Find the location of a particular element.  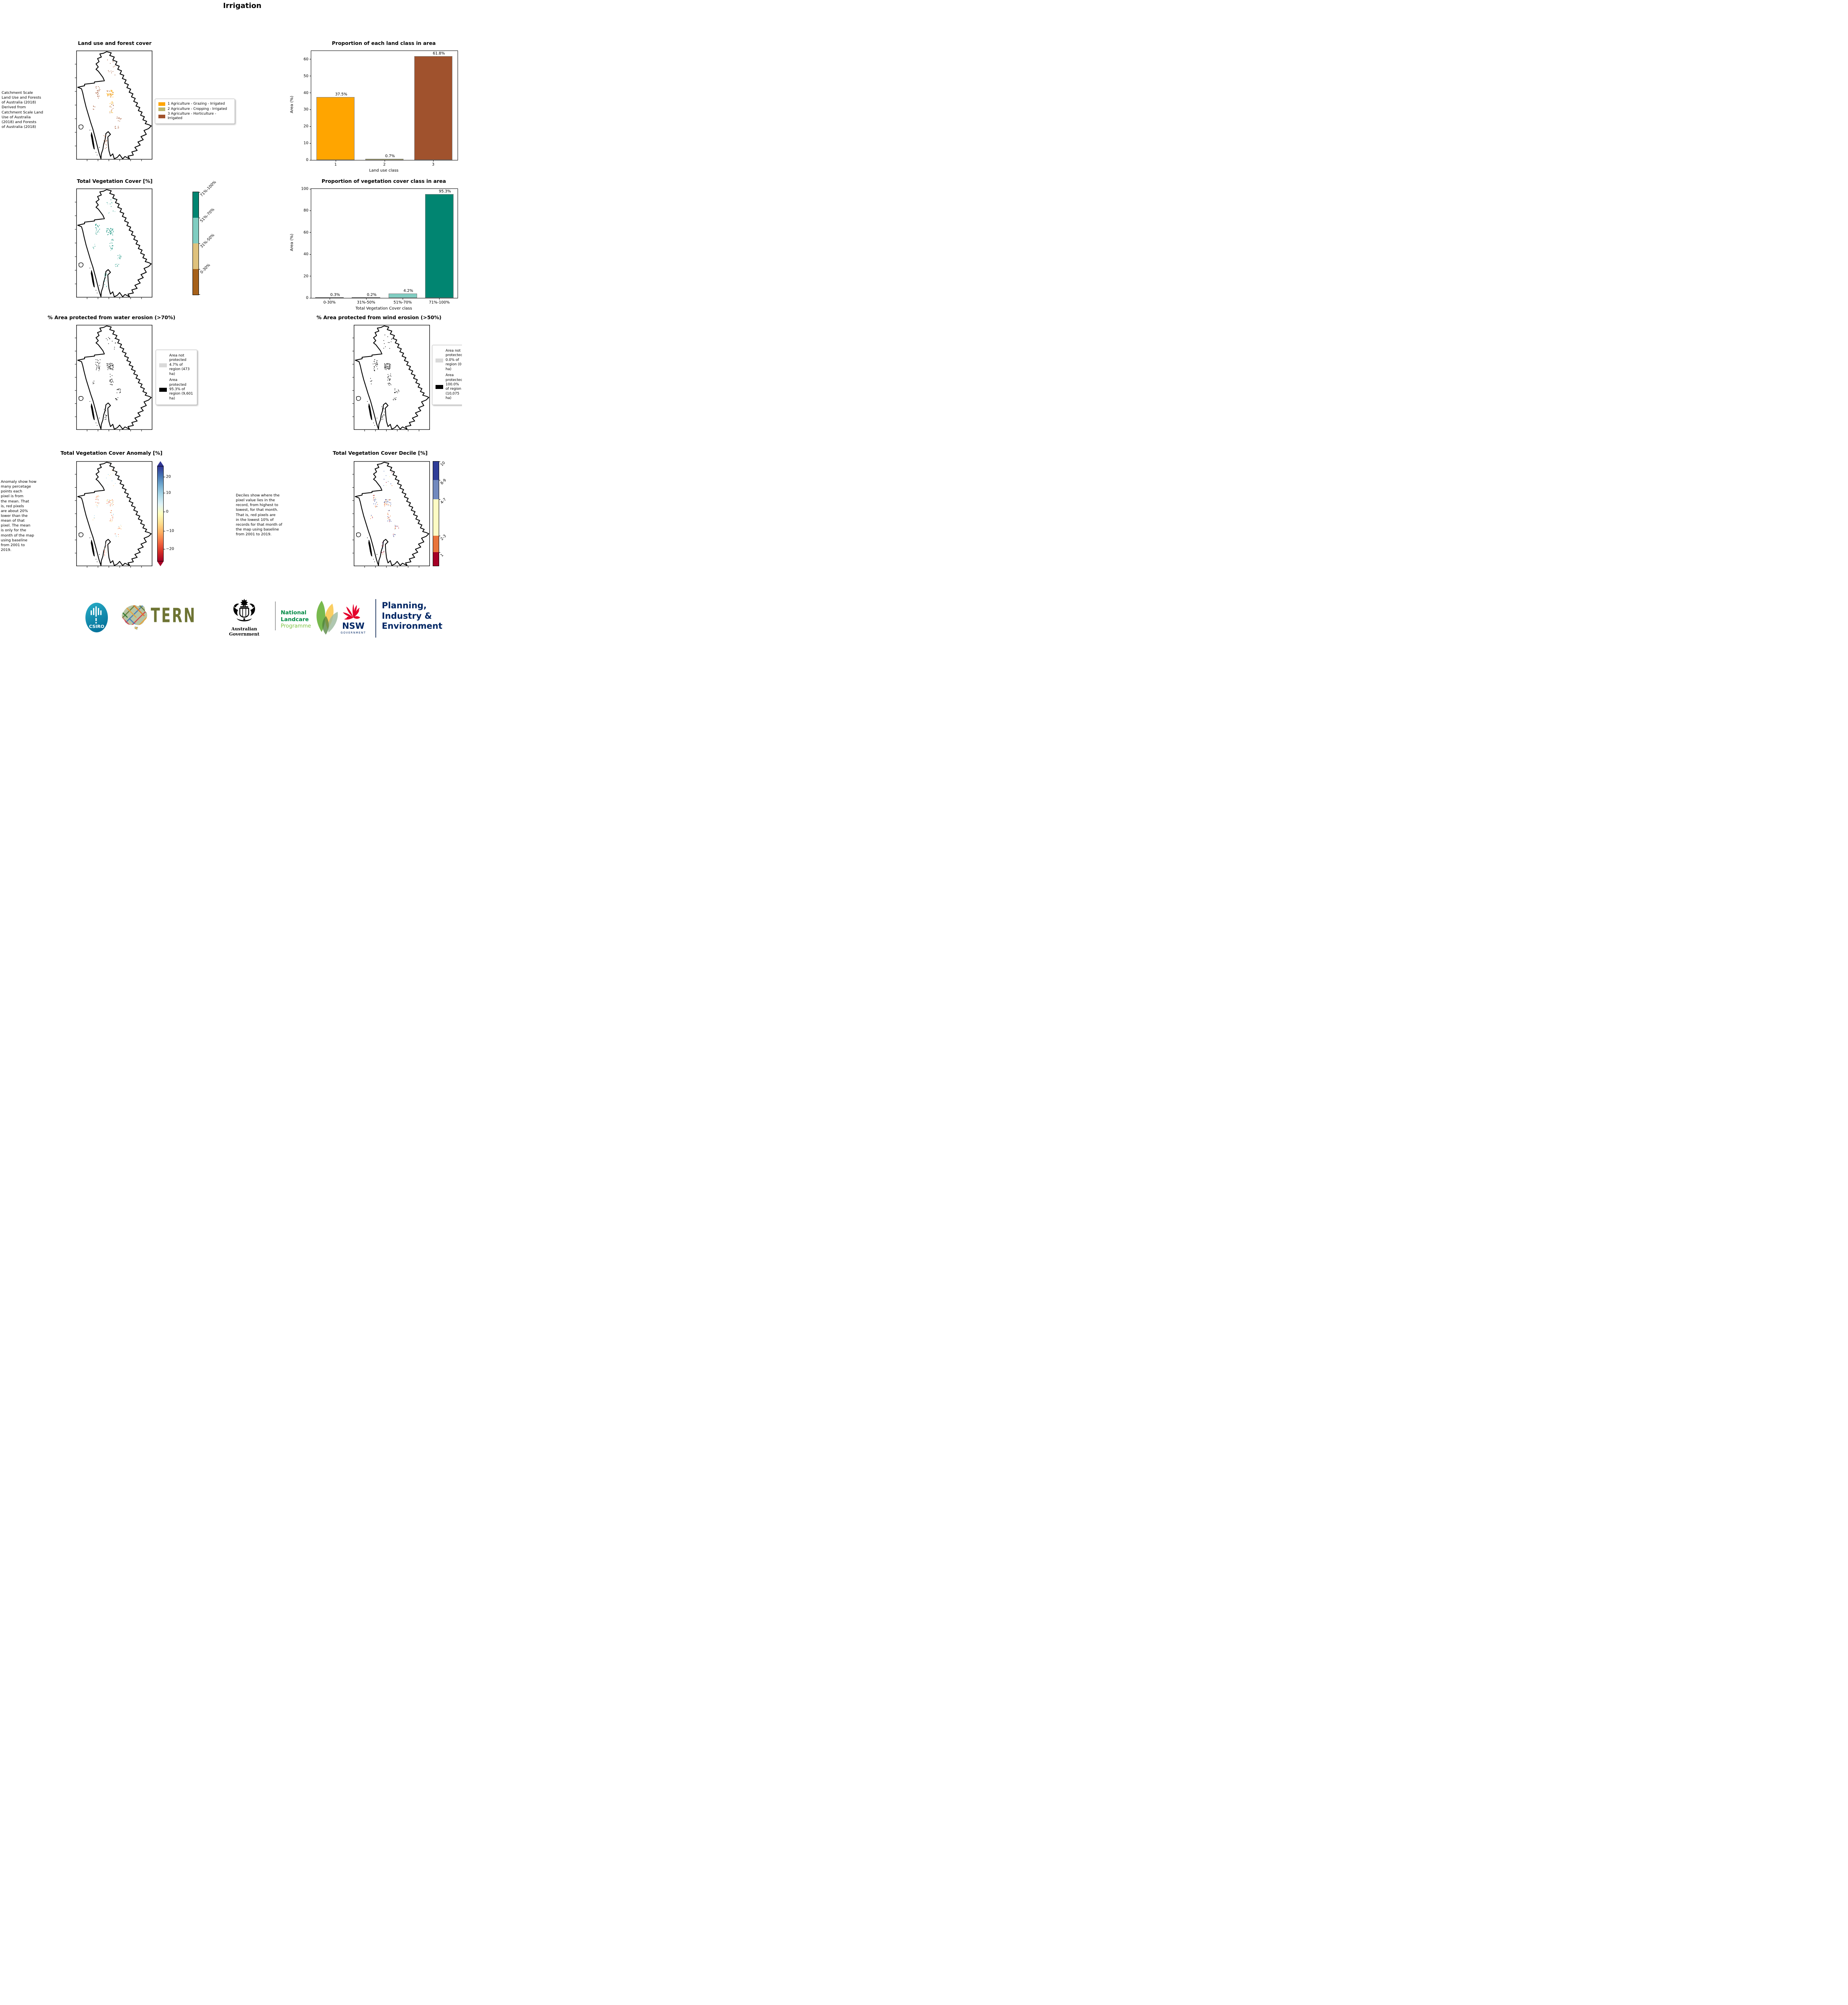

colorbar-class-label: 71%-100% is located at coordinates (208, 189).